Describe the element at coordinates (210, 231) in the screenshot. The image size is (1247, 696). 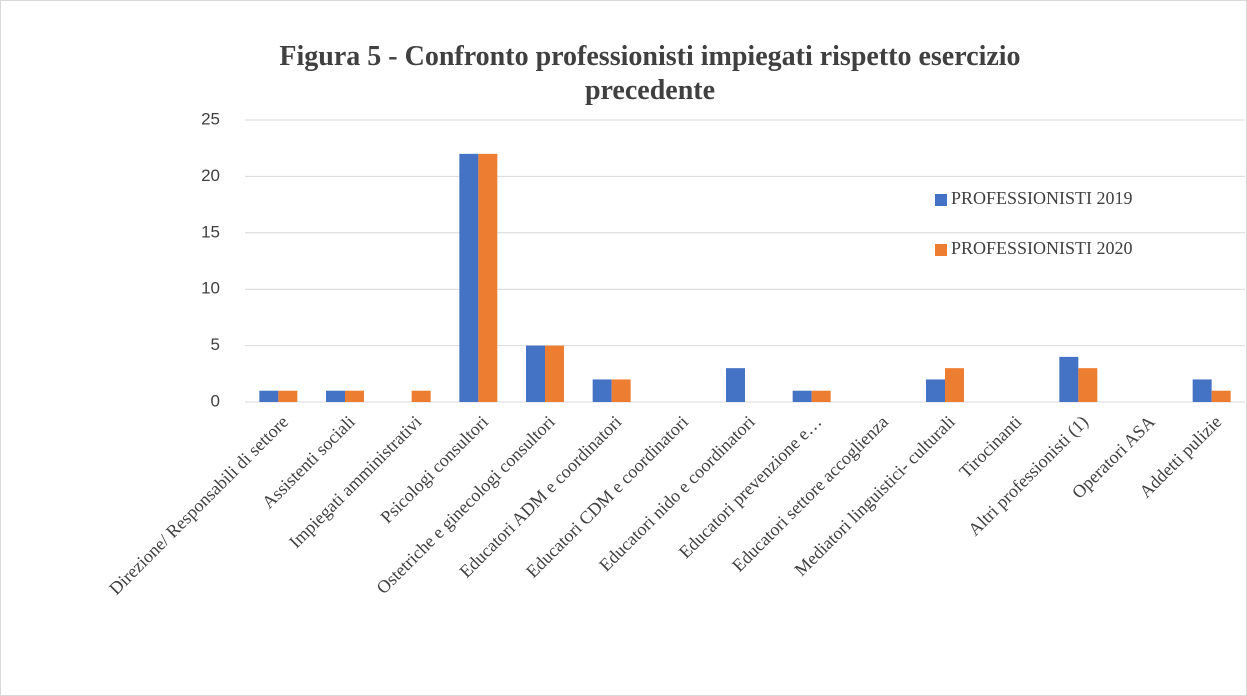
I see `y-tick-label: 15` at that location.